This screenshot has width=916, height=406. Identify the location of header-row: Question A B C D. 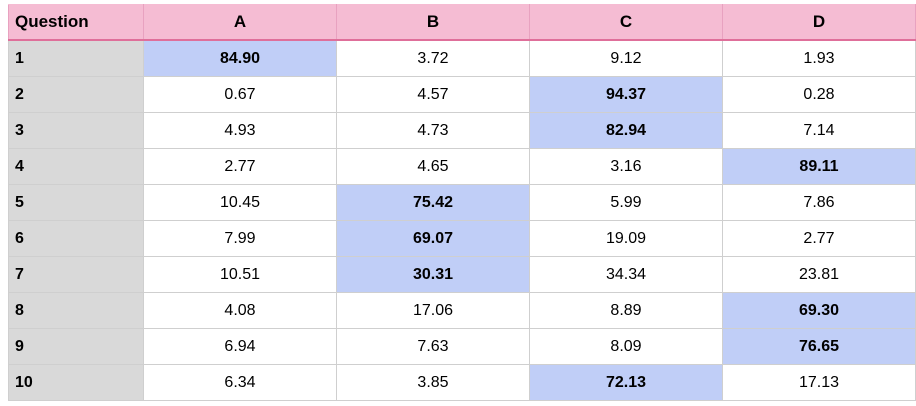
(462, 22).